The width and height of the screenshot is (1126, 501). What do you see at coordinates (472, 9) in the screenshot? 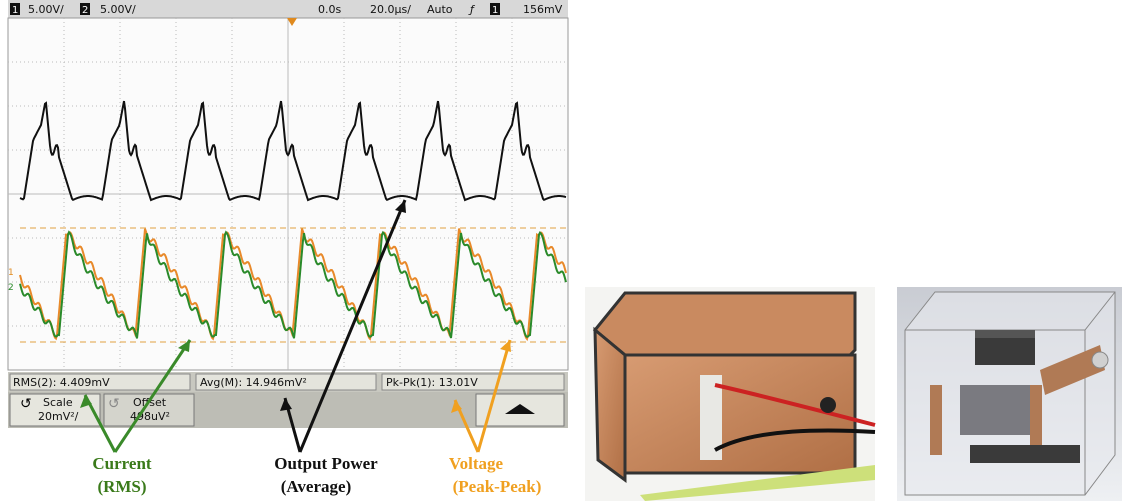
I see `trigger-edge: ƒ` at bounding box center [472, 9].